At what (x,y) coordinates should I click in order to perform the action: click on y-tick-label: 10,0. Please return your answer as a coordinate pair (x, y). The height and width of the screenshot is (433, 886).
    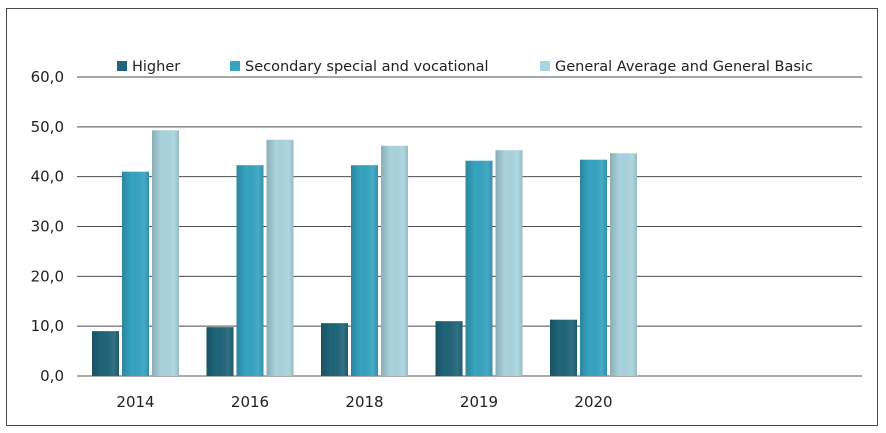
    Looking at the image, I should click on (47, 326).